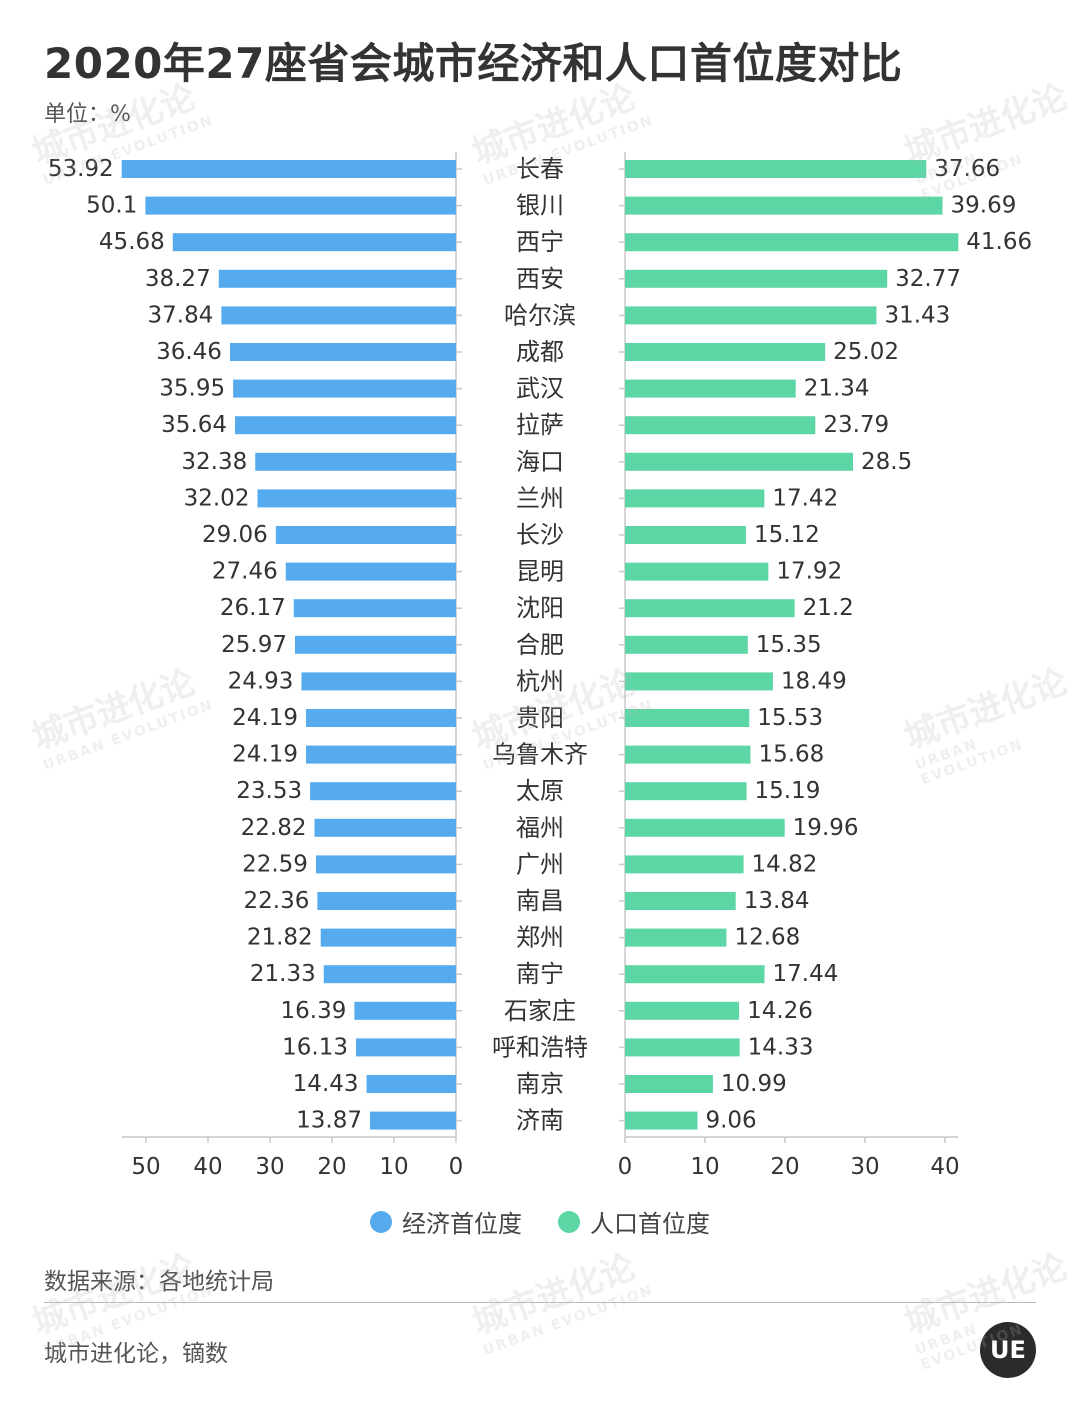 Image resolution: width=1080 pixels, height=1404 pixels. Describe the element at coordinates (569, 1221) in the screenshot. I see `legend-dot-population` at that location.